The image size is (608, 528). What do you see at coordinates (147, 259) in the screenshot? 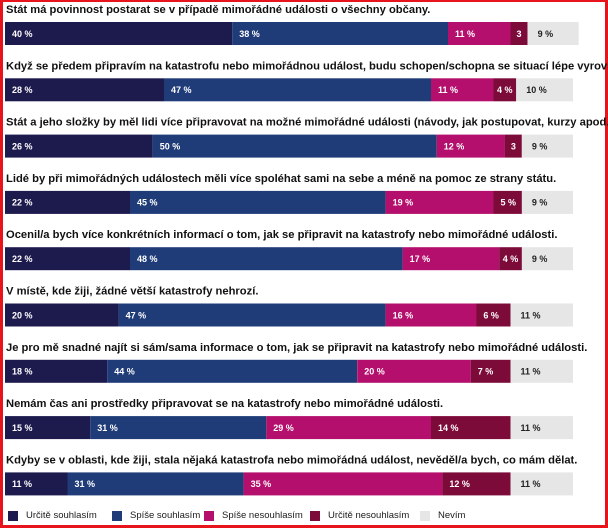
I see `segment-label: 48 %` at bounding box center [147, 259].